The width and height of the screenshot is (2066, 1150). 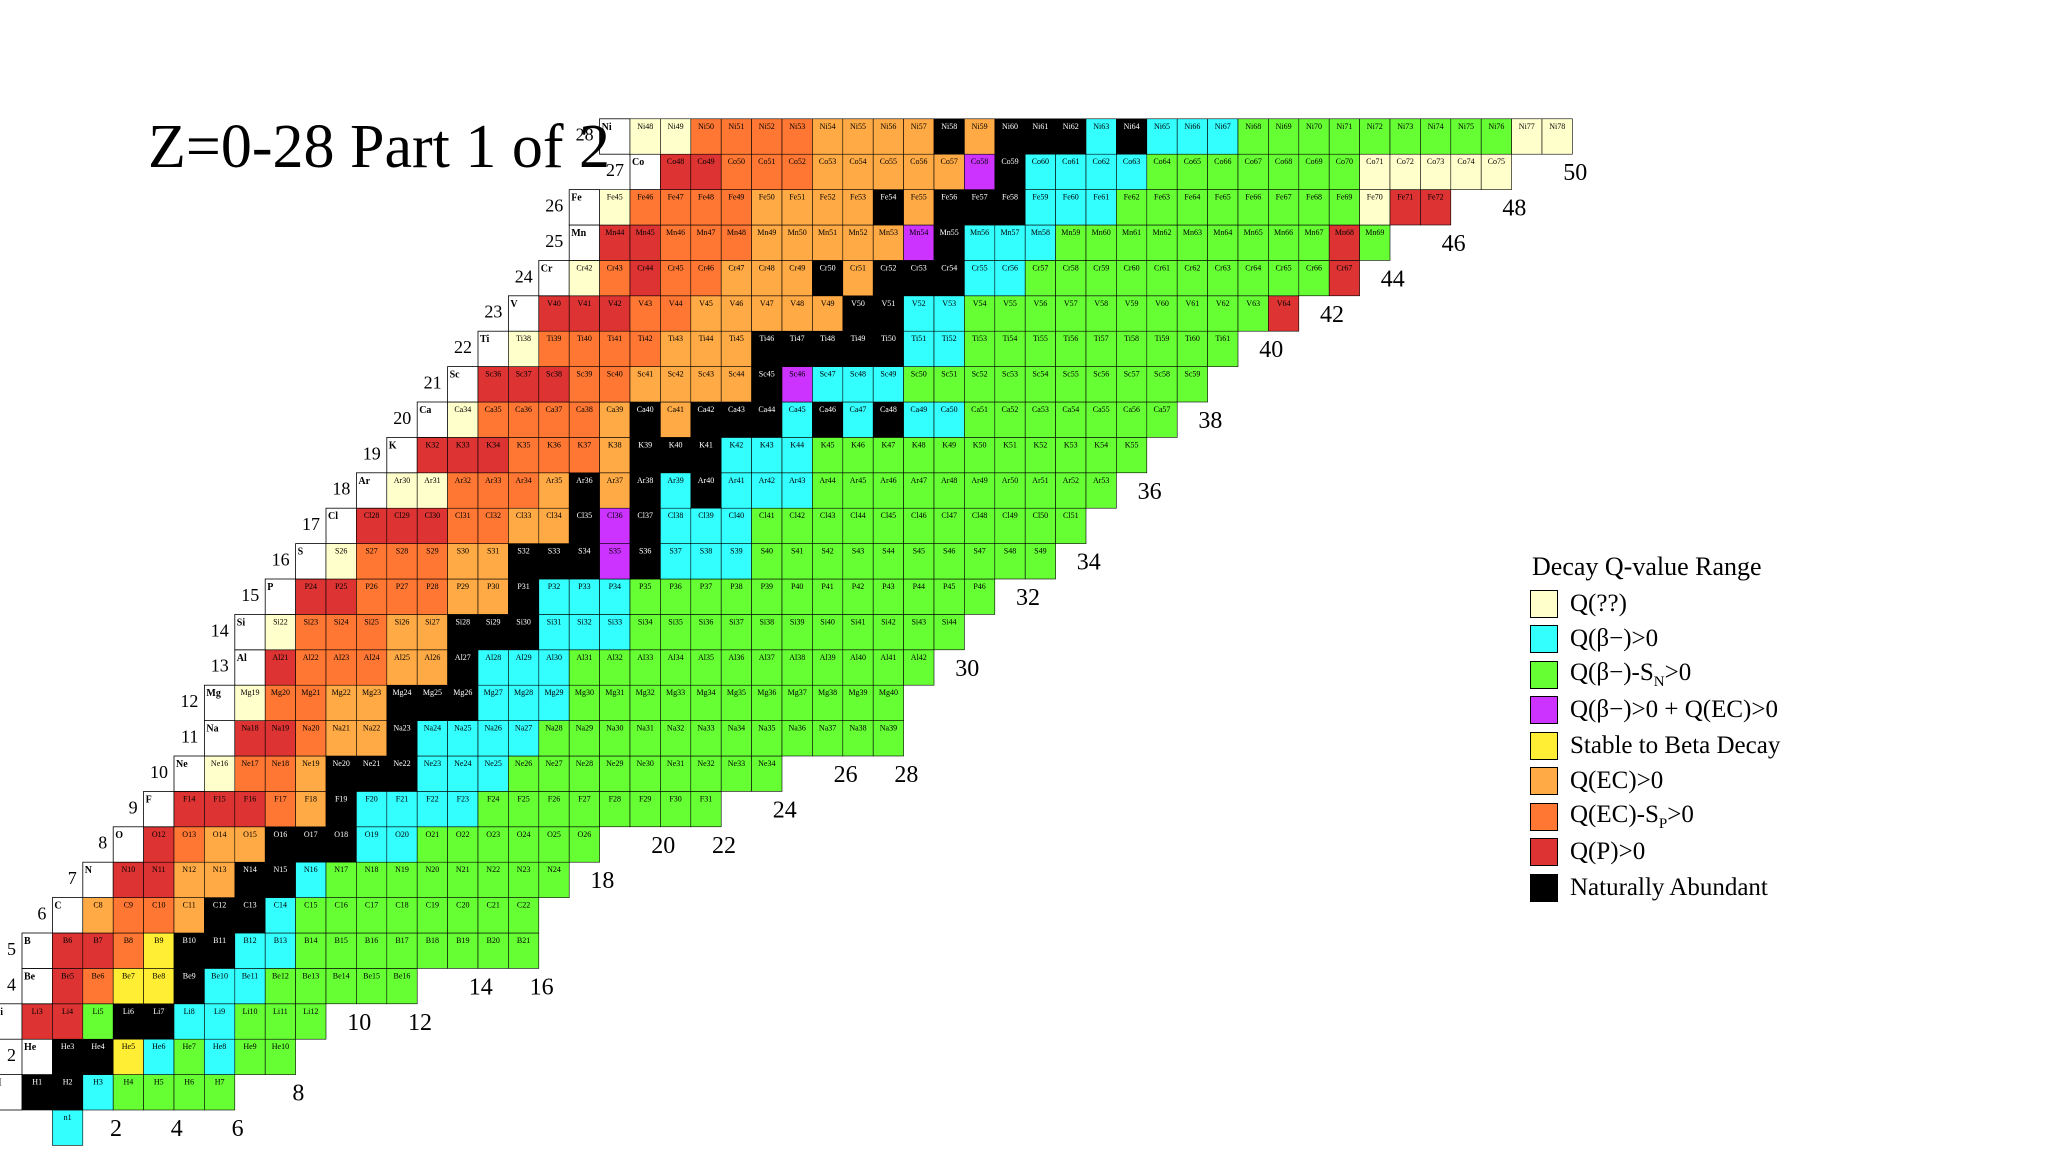 I want to click on isotope-cell: S35, so click(x=615, y=561).